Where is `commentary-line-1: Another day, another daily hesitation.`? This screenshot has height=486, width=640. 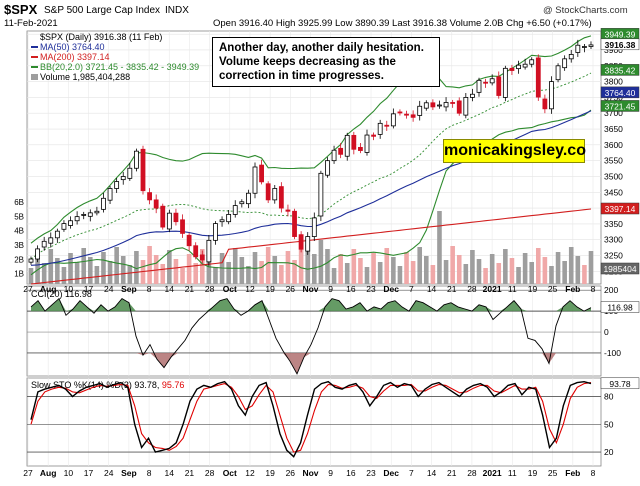
commentary-line-1: Another day, another daily hesitation. is located at coordinates (321, 48).